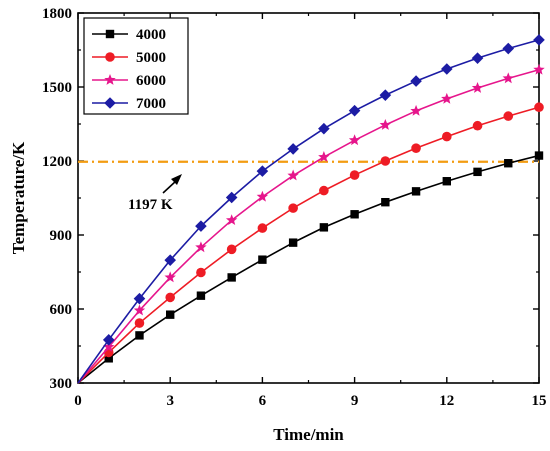  What do you see at coordinates (78, 401) in the screenshot?
I see `x-tick-label: 0` at bounding box center [78, 401].